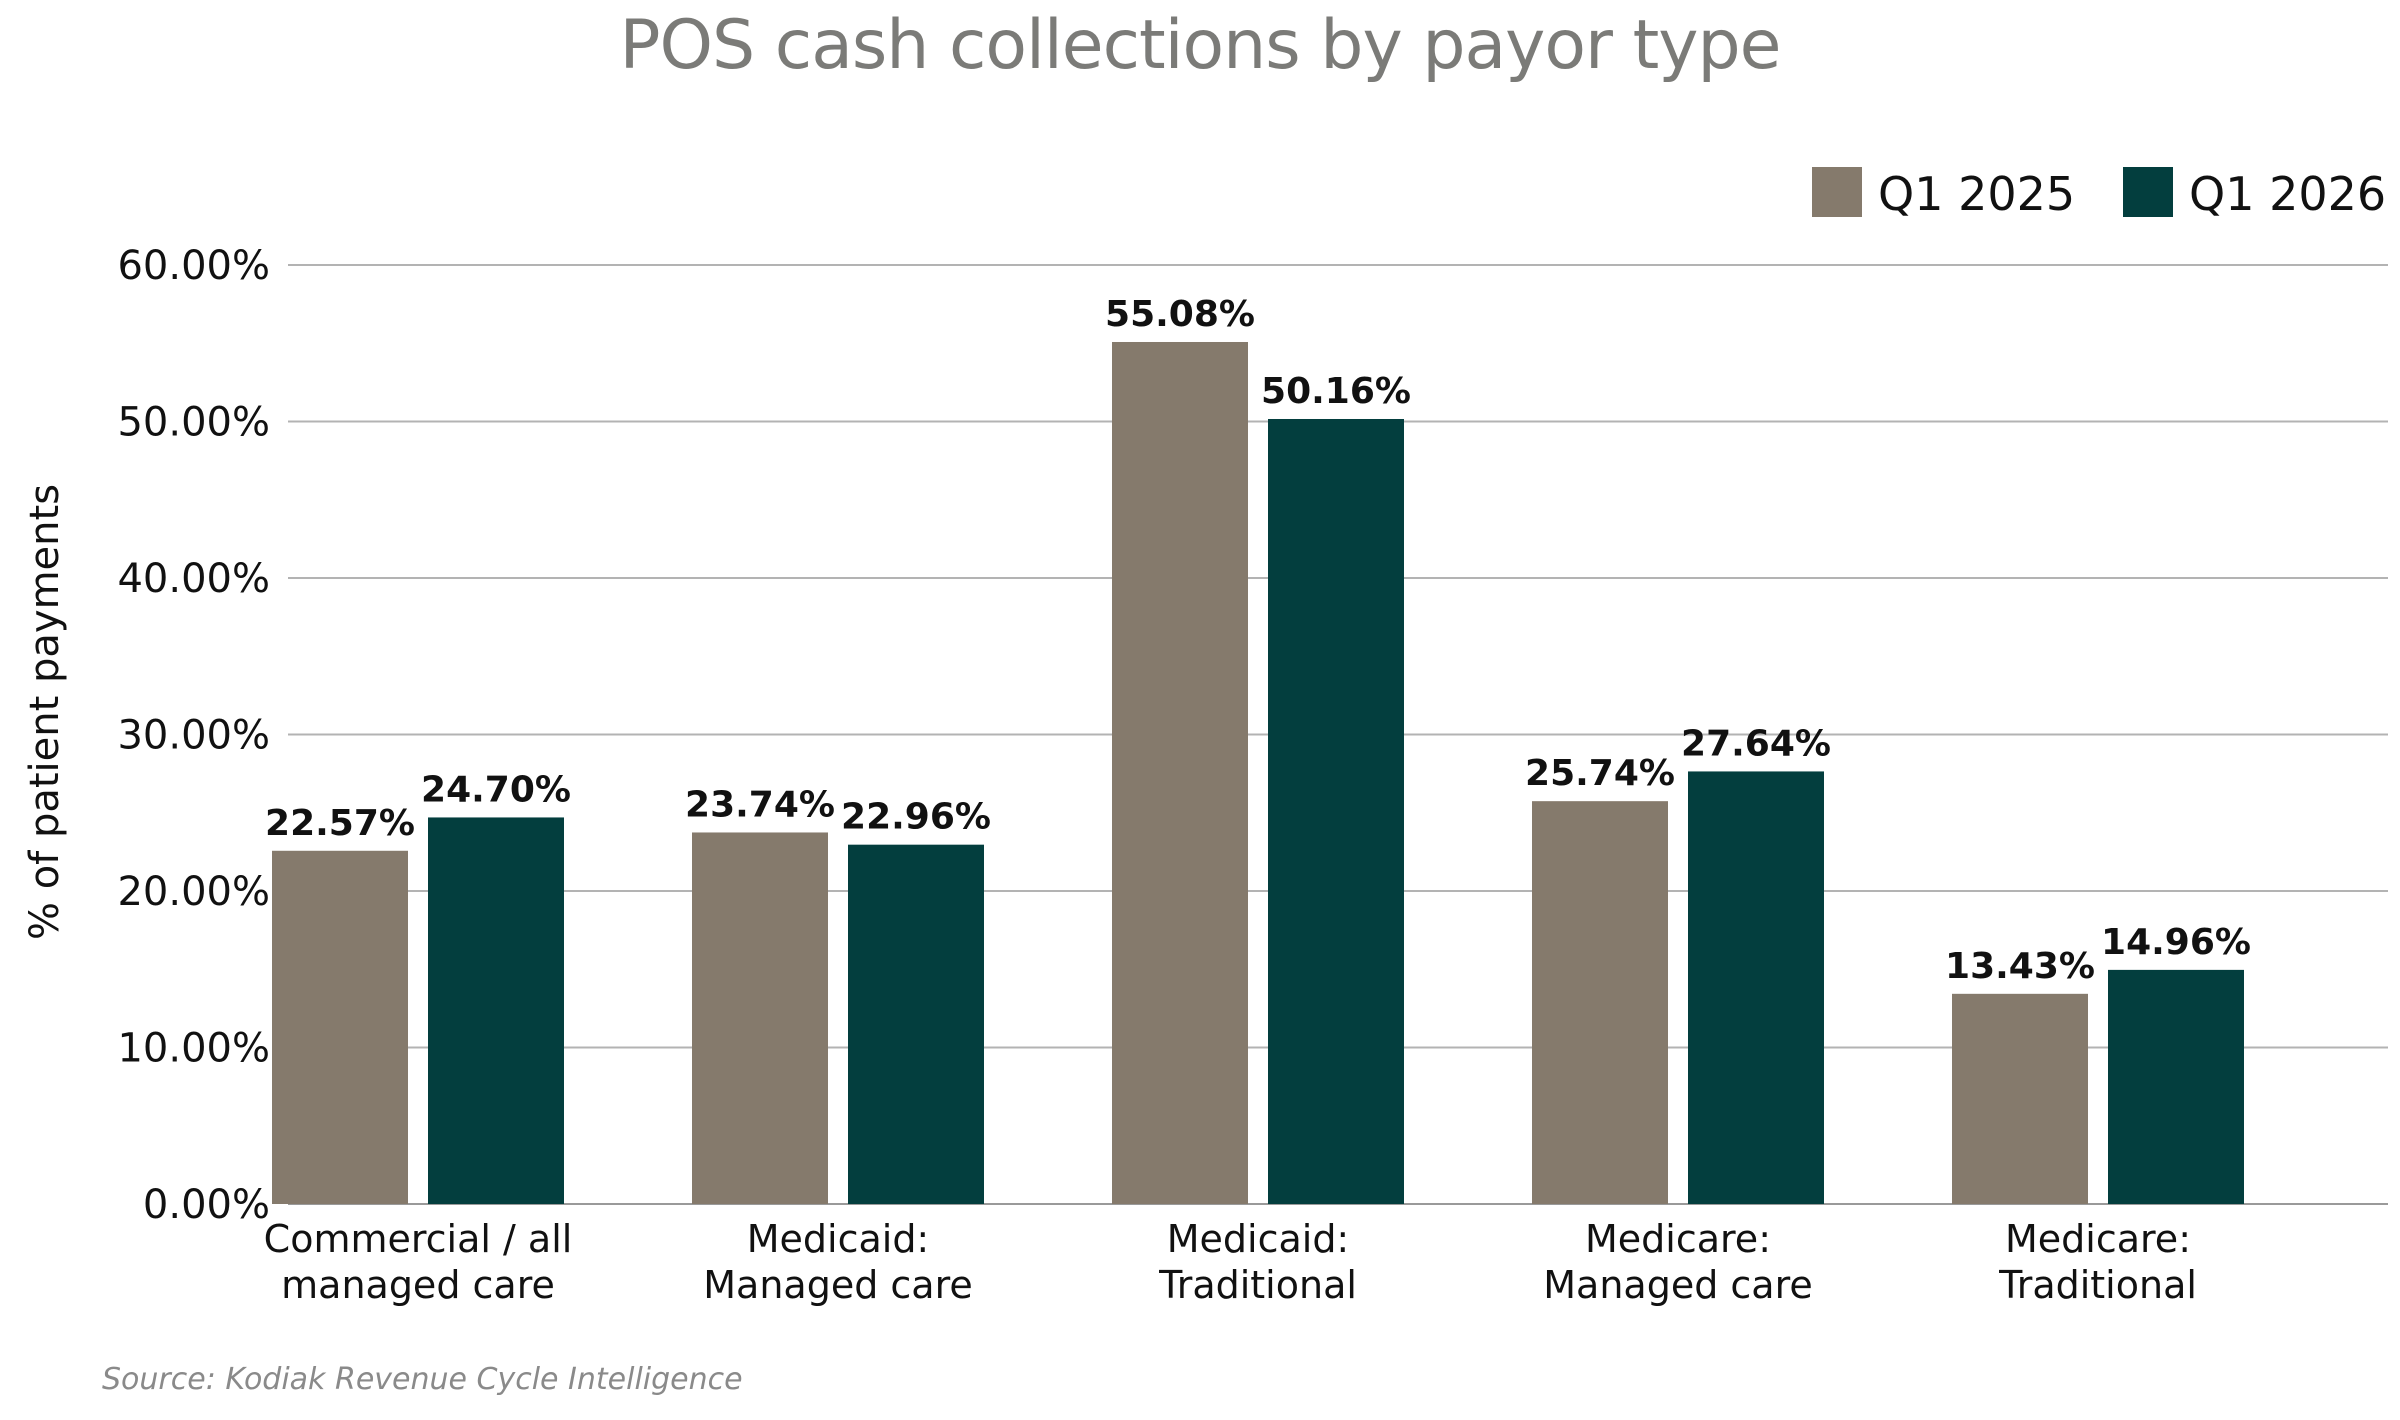  I want to click on legend-label: Q1 2026, so click(2287, 194).